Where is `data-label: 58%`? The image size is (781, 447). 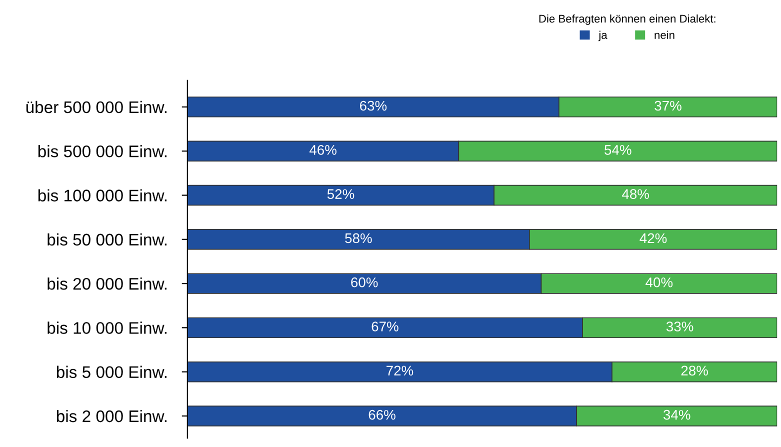
data-label: 58% is located at coordinates (358, 238).